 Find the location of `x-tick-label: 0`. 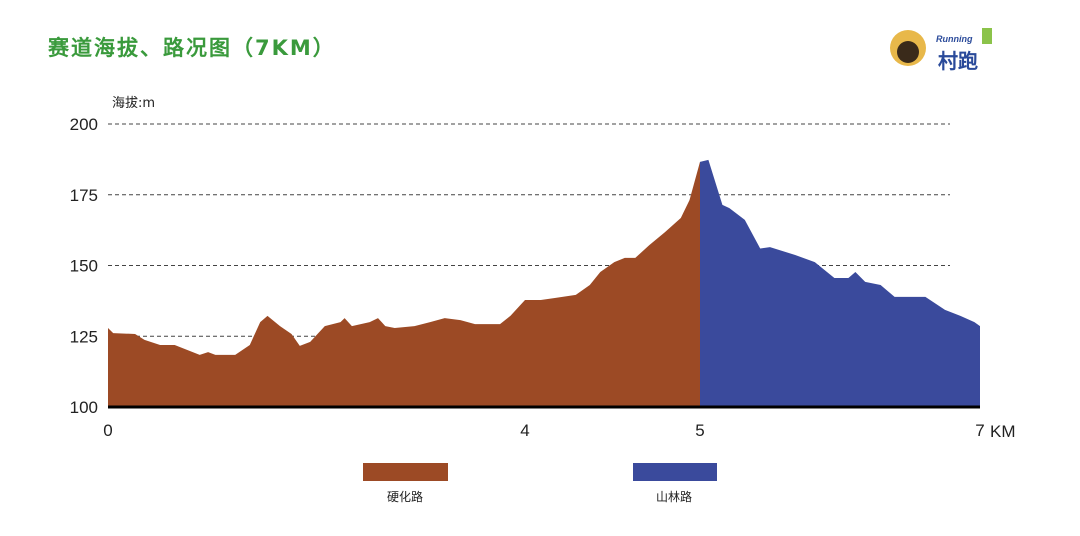

x-tick-label: 0 is located at coordinates (107, 430).